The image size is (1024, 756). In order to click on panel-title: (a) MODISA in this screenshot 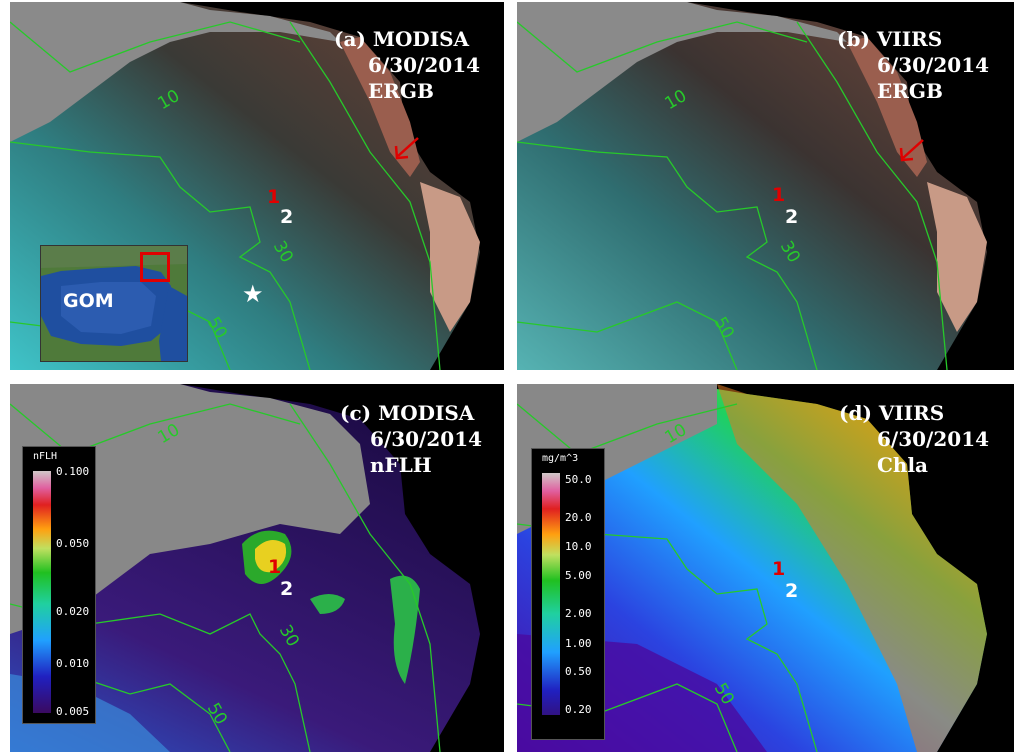, I will do `click(402, 39)`.